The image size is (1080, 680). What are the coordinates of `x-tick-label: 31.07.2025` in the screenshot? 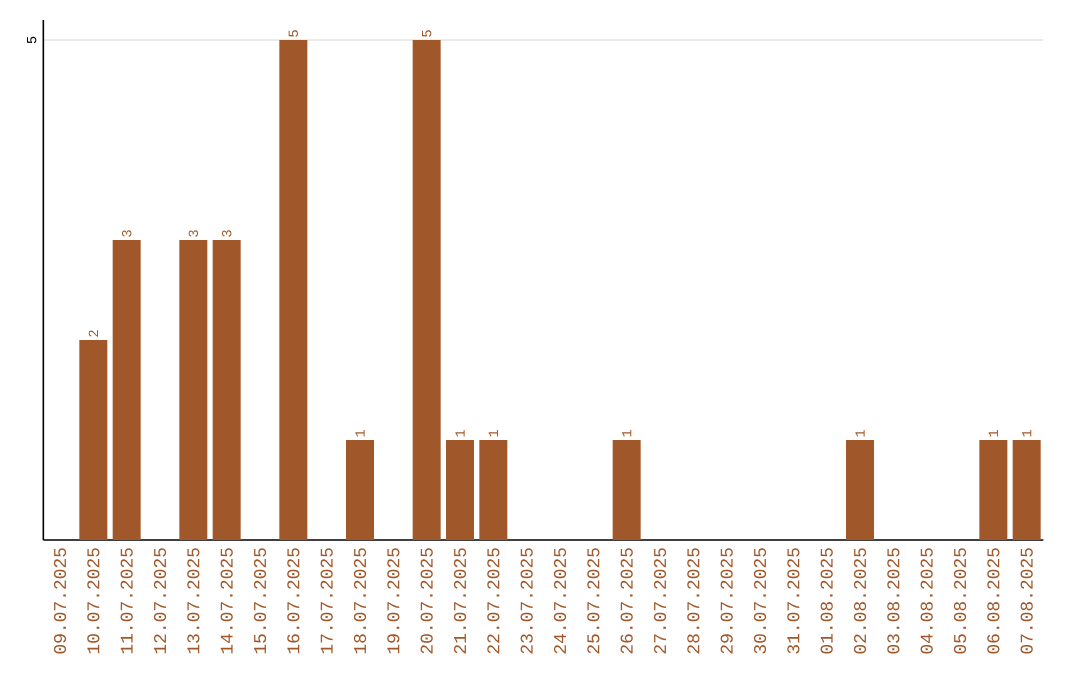 It's located at (793, 601).